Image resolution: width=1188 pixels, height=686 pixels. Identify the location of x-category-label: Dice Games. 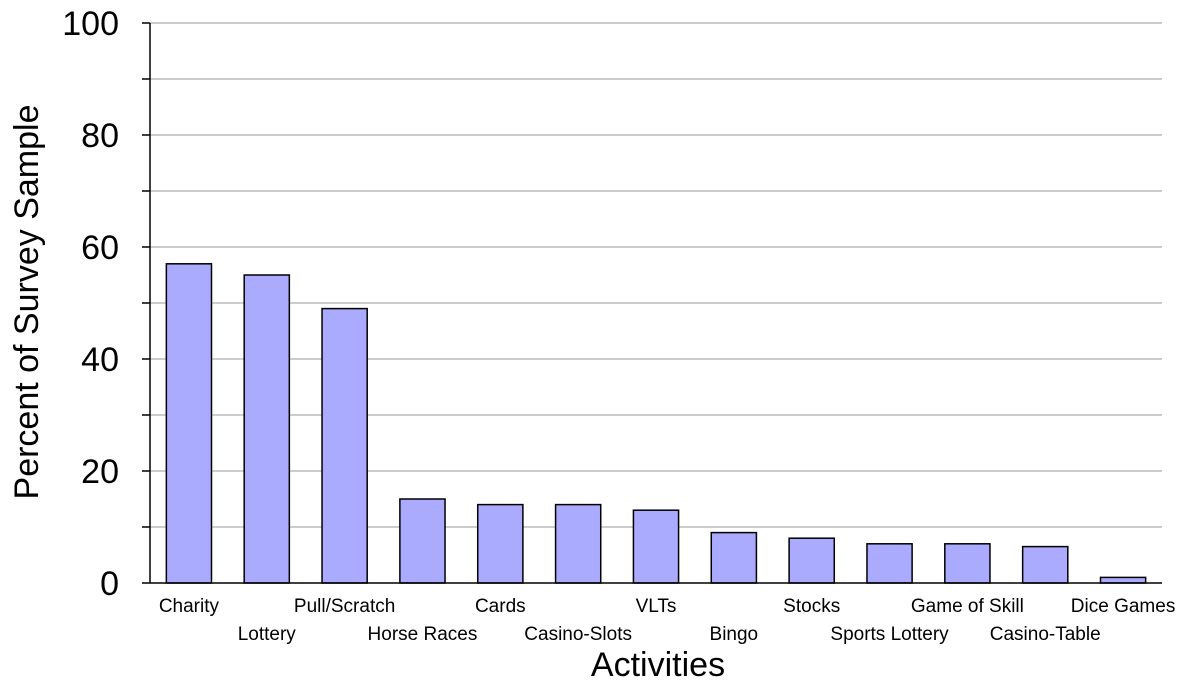
(1123, 606).